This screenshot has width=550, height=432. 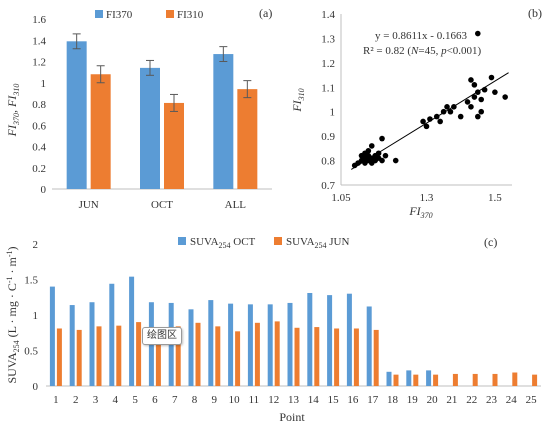 I want to click on x-tick-label: 21, so click(x=451, y=400).